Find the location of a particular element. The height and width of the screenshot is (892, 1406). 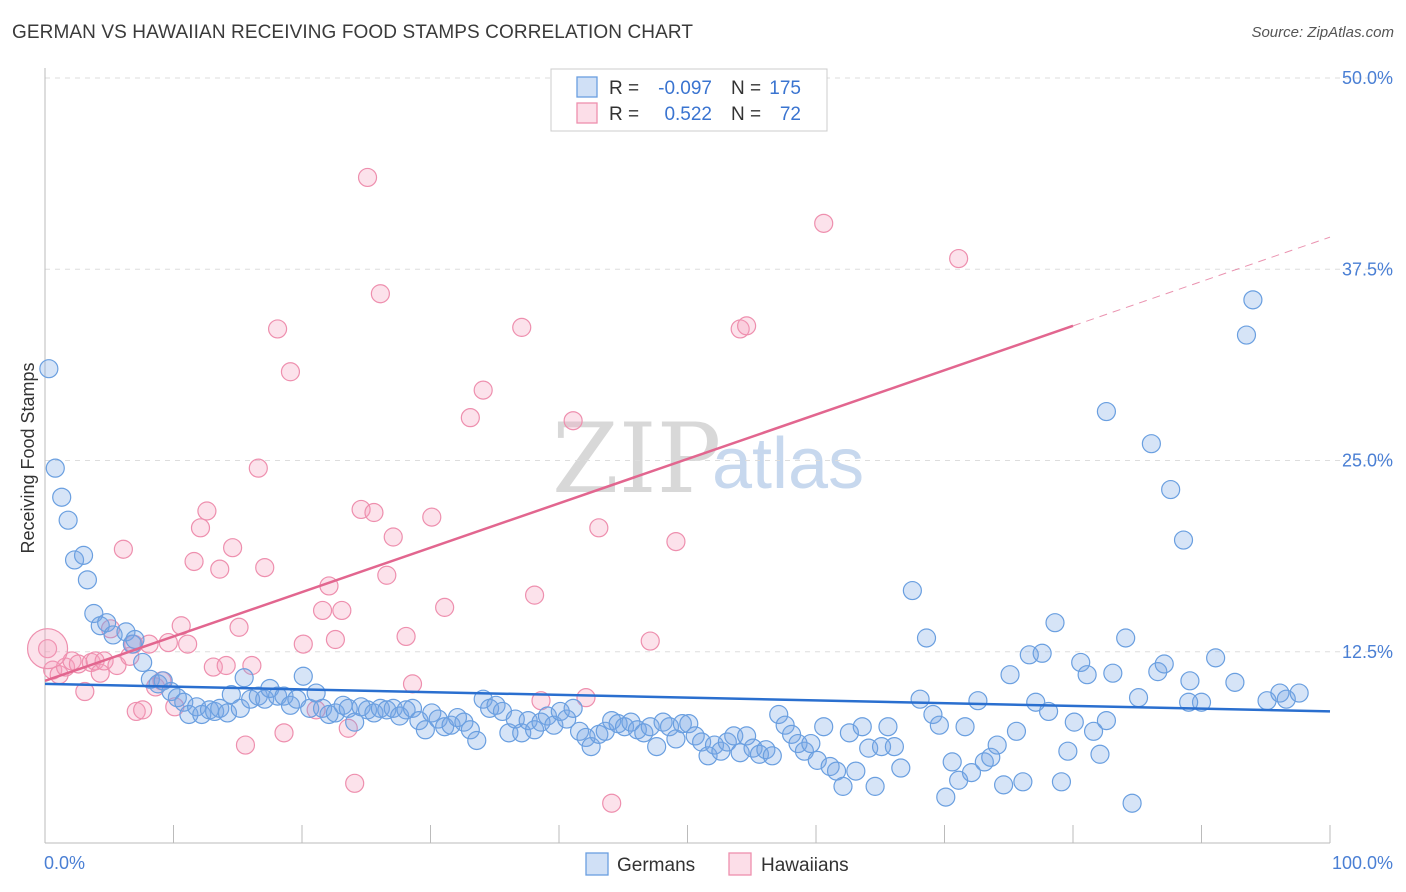

bottom-legend: Germans Hawaiians is located at coordinates (717, 864).